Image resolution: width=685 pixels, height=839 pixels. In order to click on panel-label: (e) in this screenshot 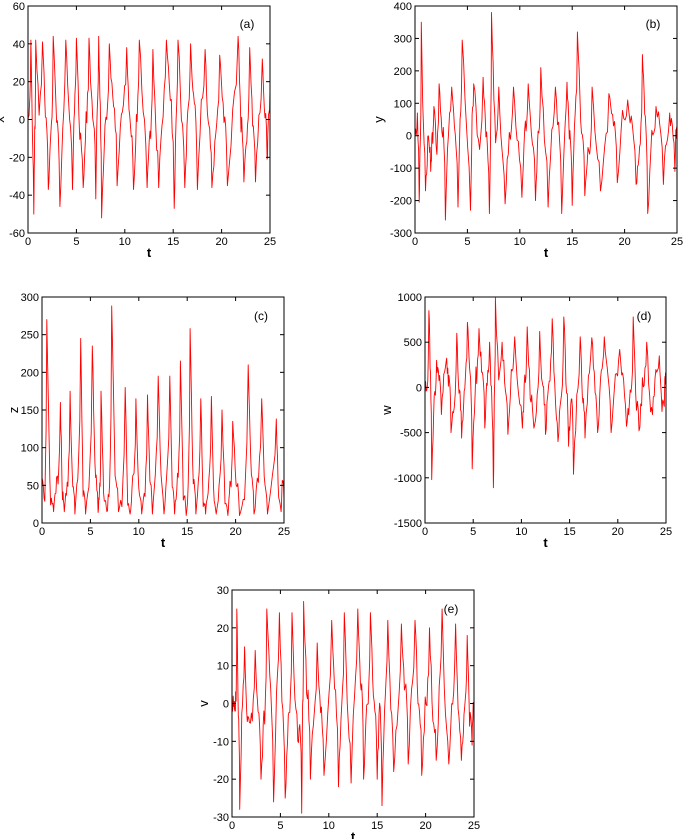, I will do `click(451, 609)`.